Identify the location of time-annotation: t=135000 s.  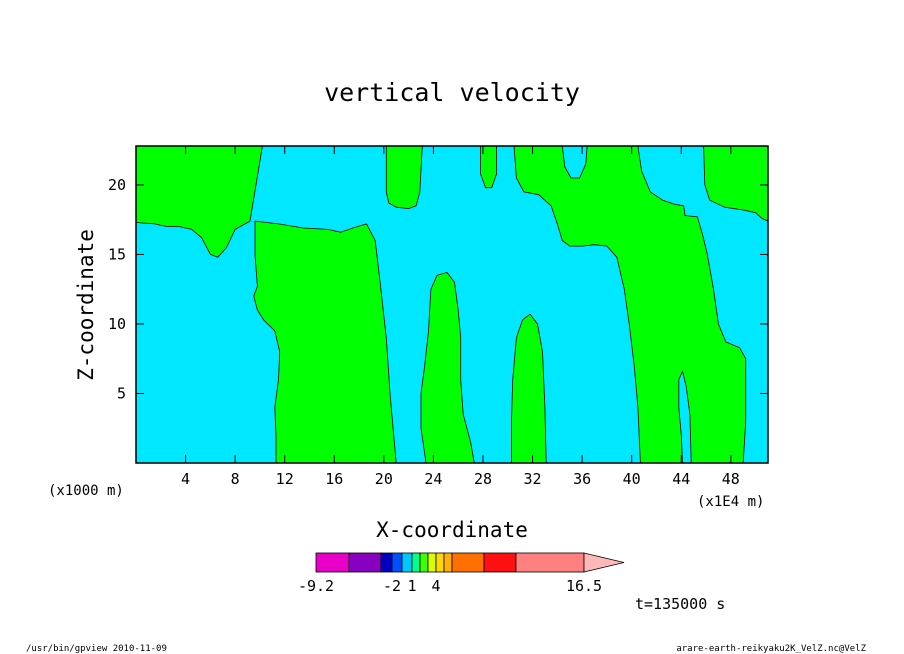
(680, 604).